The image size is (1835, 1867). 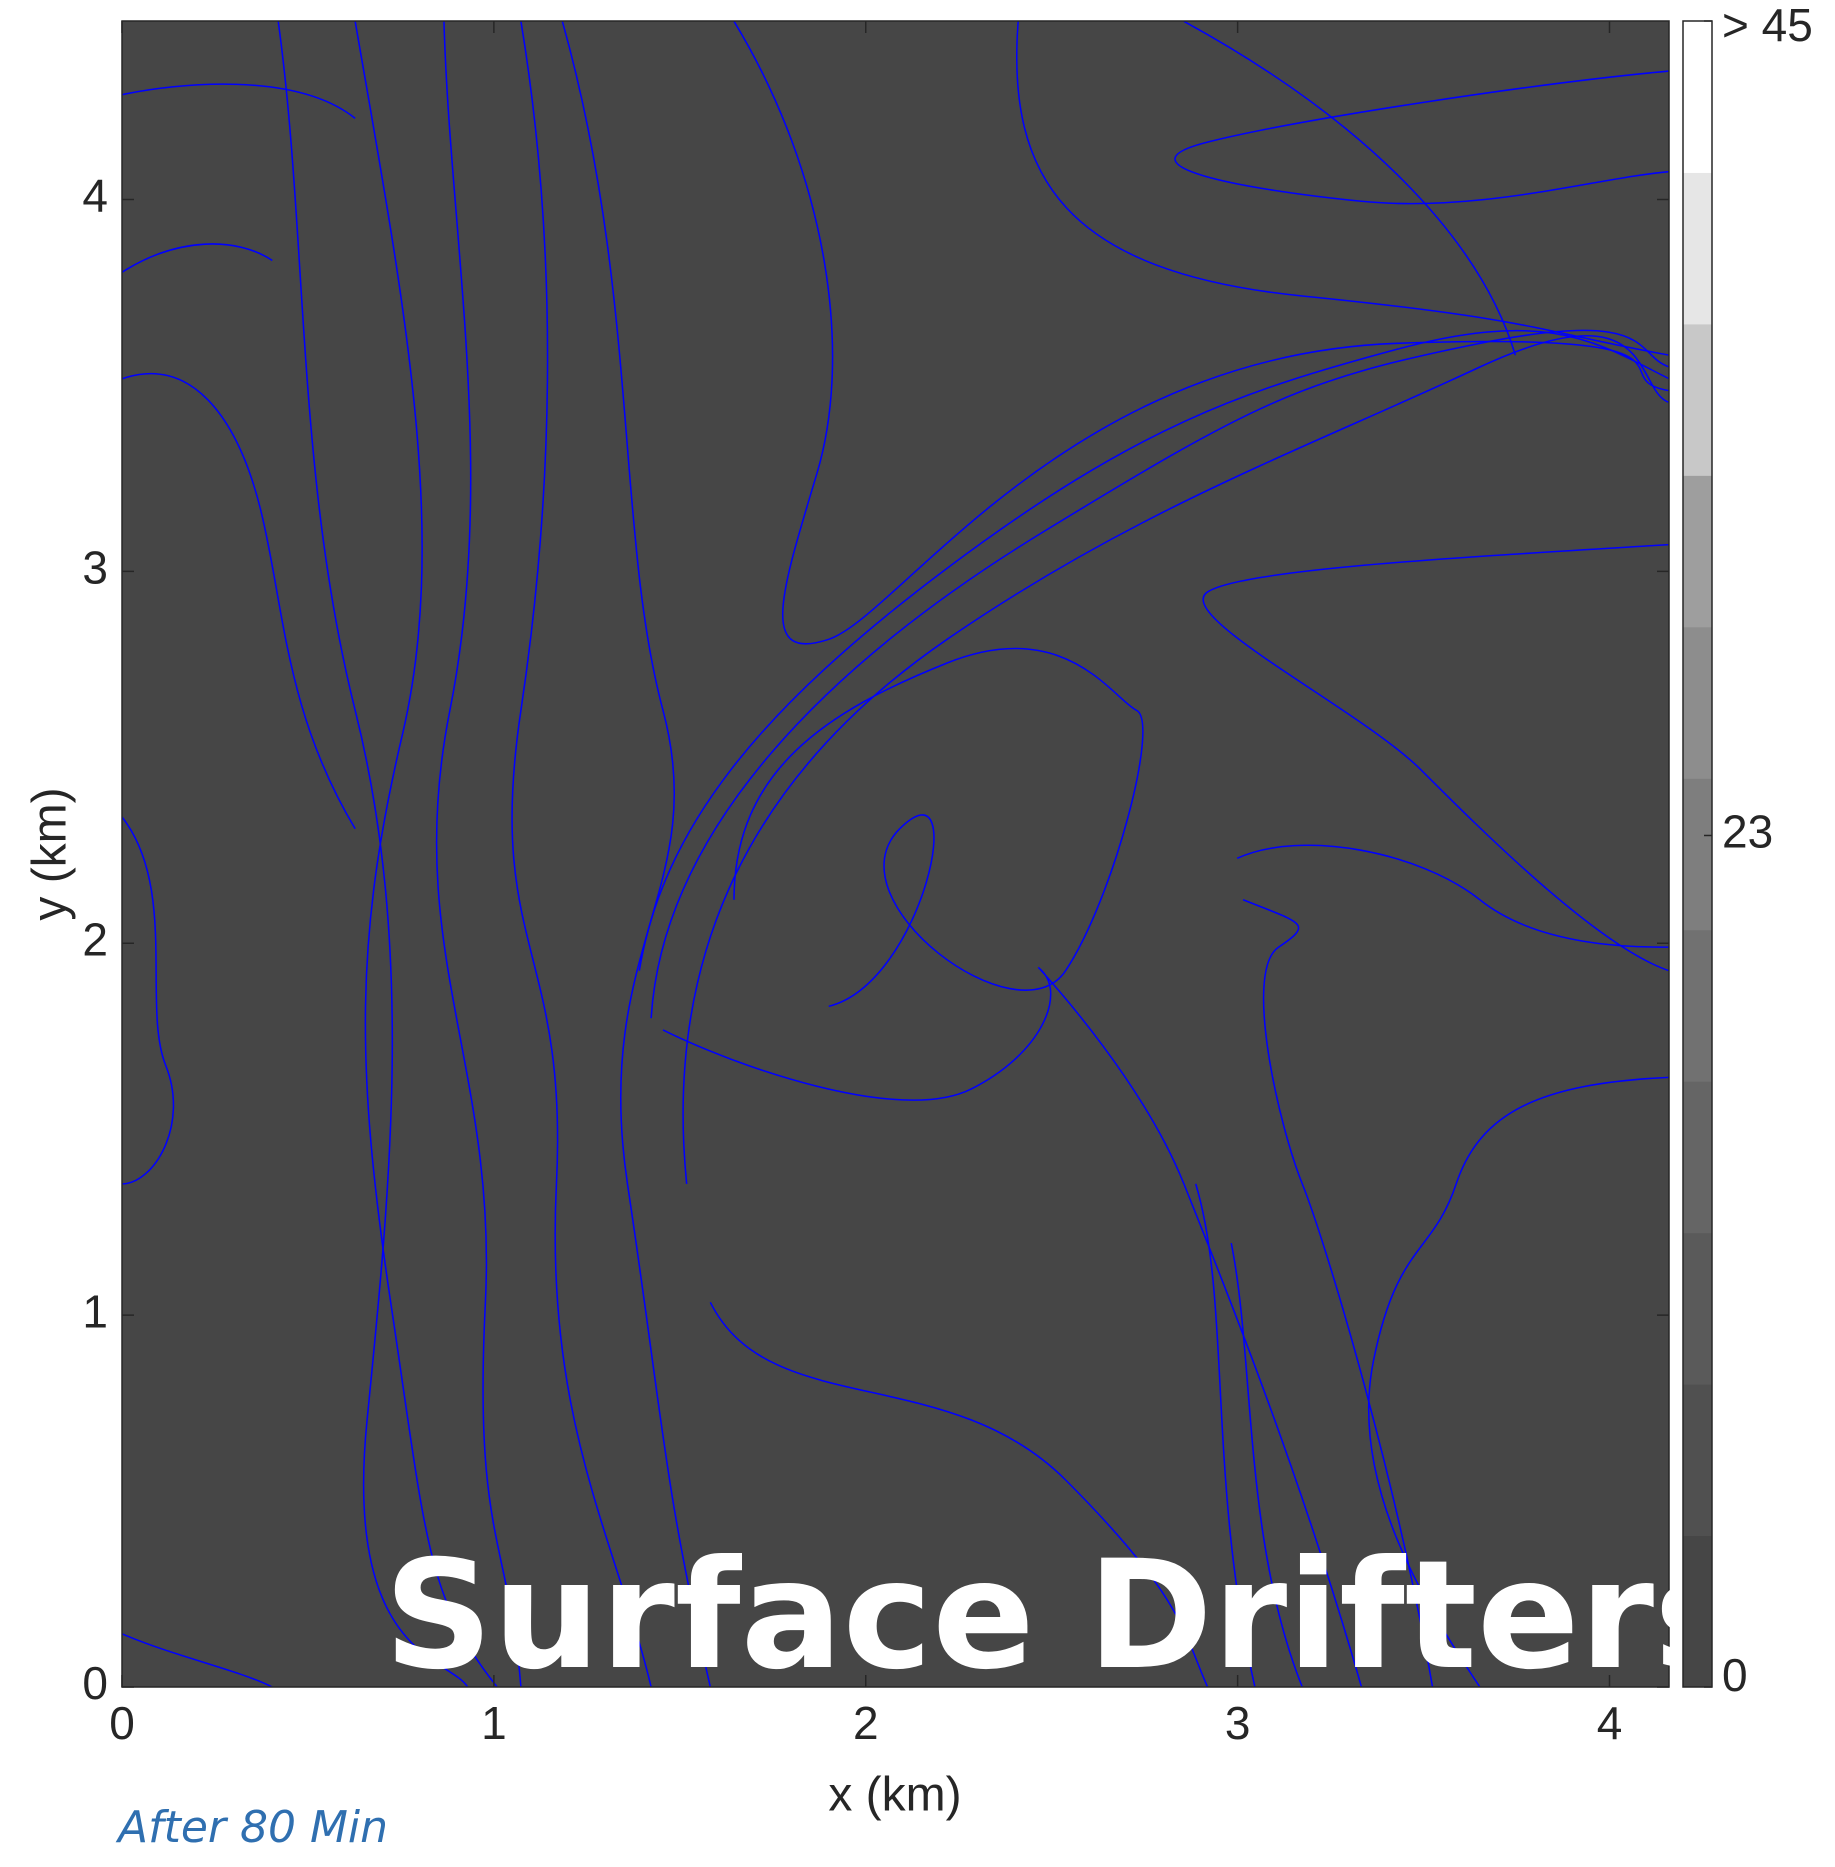 What do you see at coordinates (894, 1795) in the screenshot?
I see `x-axis-label: x (km)` at bounding box center [894, 1795].